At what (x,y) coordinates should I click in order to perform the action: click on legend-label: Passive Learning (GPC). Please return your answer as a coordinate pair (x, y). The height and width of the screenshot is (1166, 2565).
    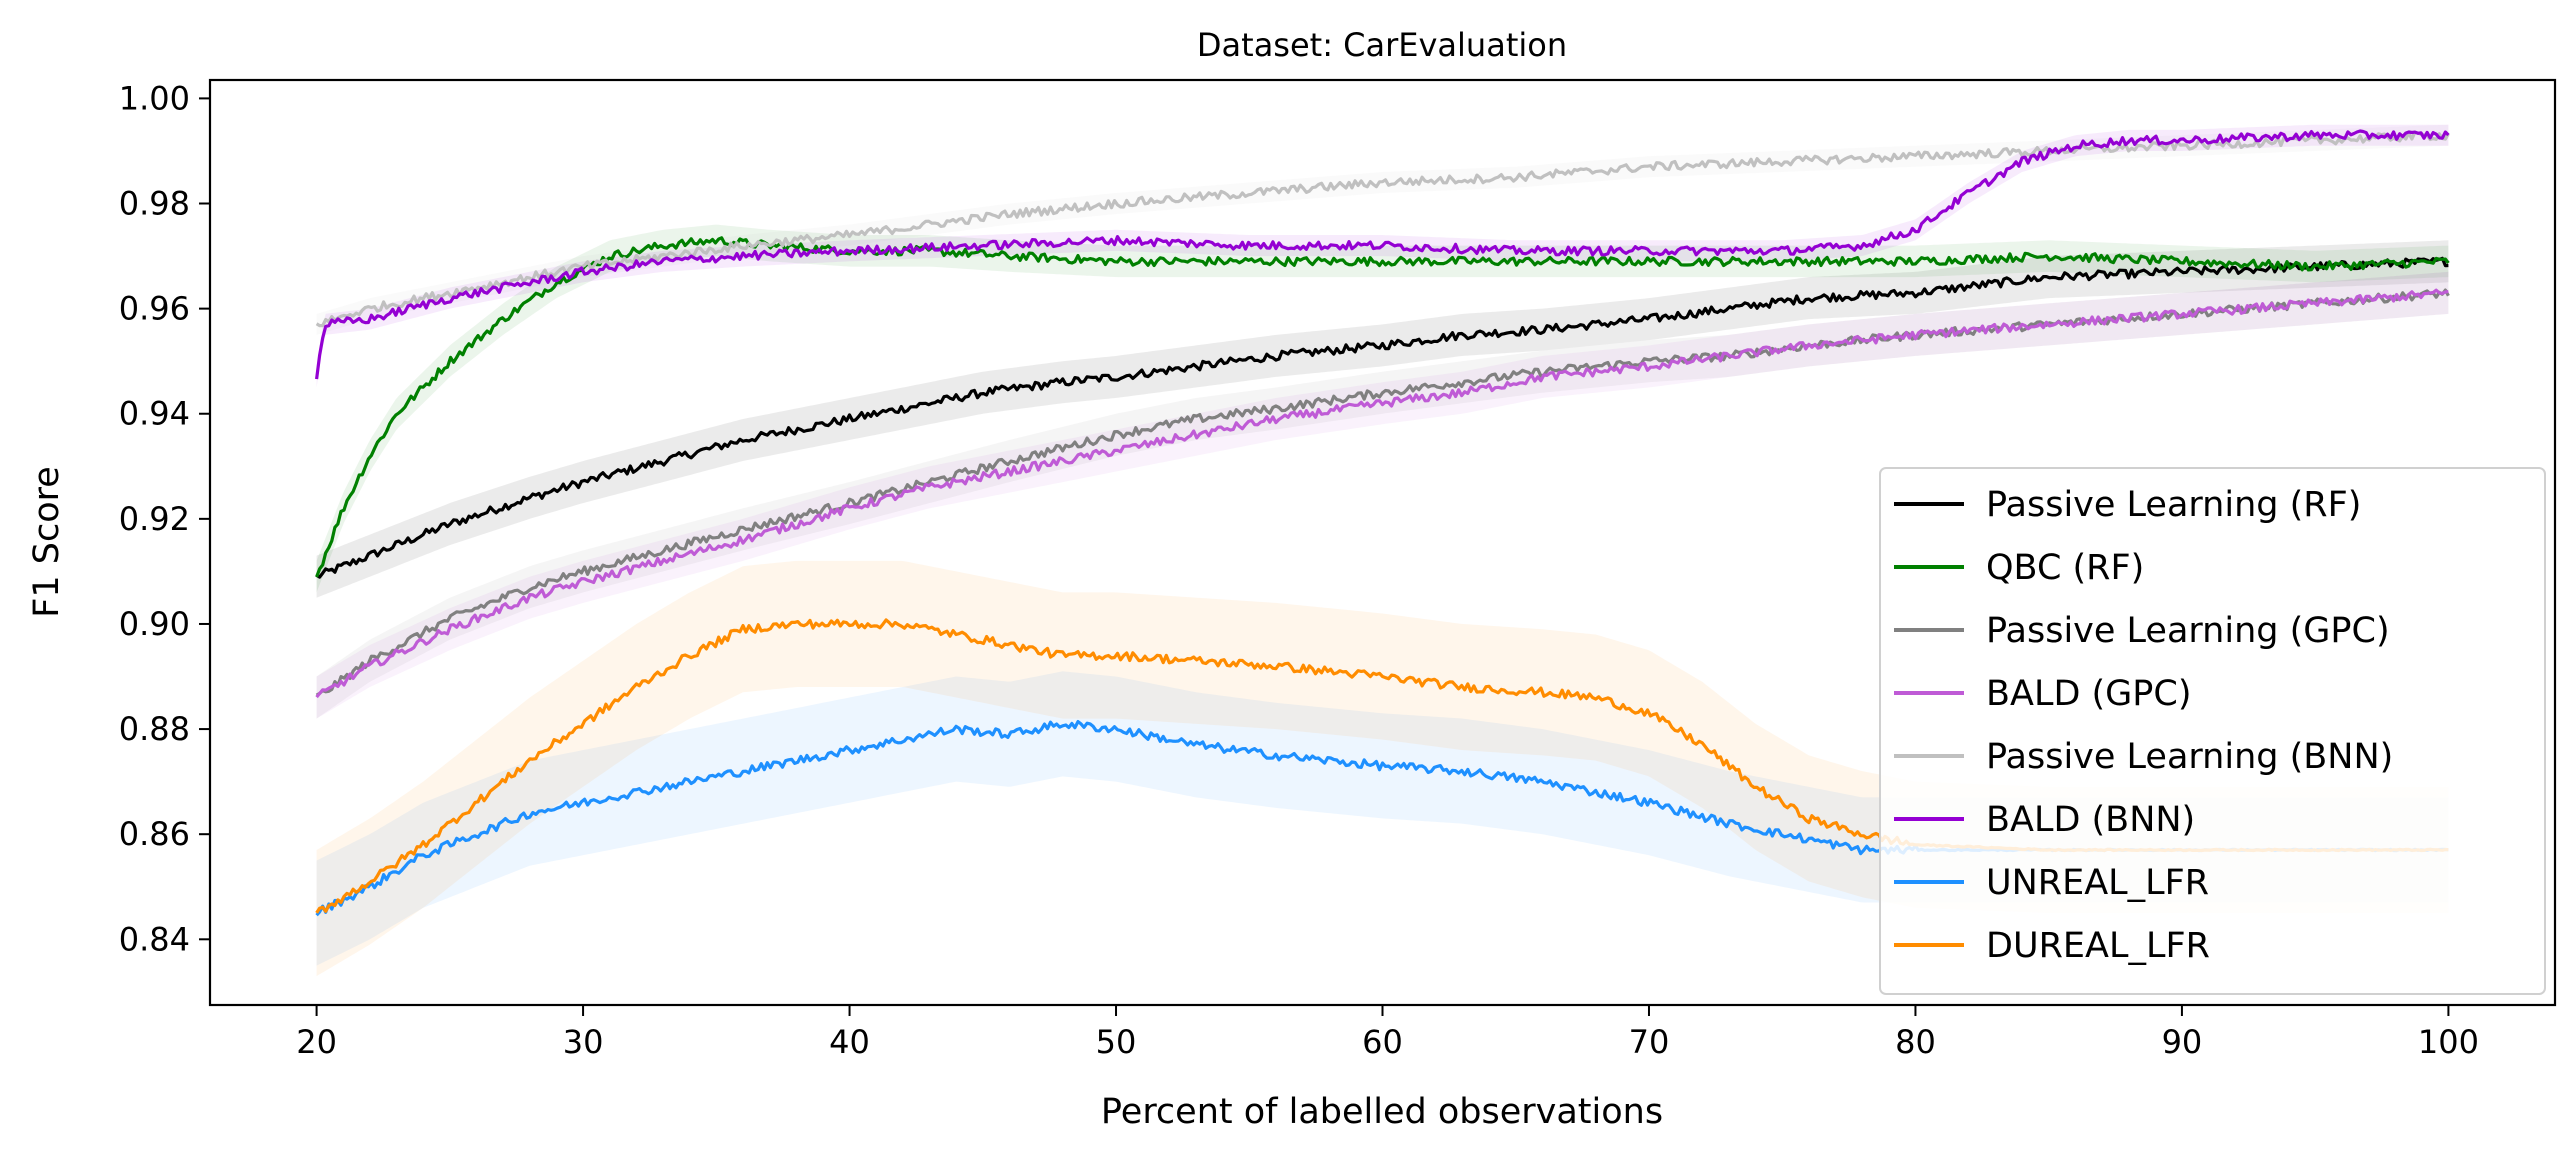
    Looking at the image, I should click on (2188, 631).